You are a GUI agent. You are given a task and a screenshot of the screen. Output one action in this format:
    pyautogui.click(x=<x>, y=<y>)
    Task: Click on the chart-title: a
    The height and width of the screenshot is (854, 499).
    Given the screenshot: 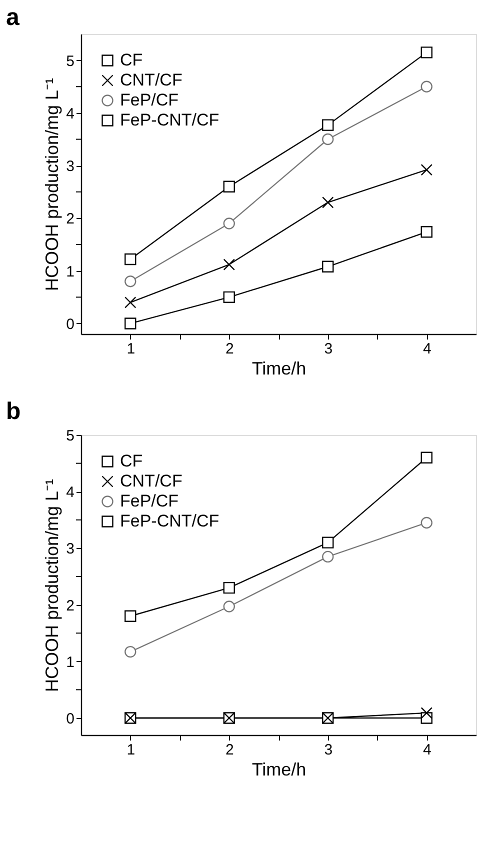 What is the action you would take?
    pyautogui.click(x=13, y=17)
    